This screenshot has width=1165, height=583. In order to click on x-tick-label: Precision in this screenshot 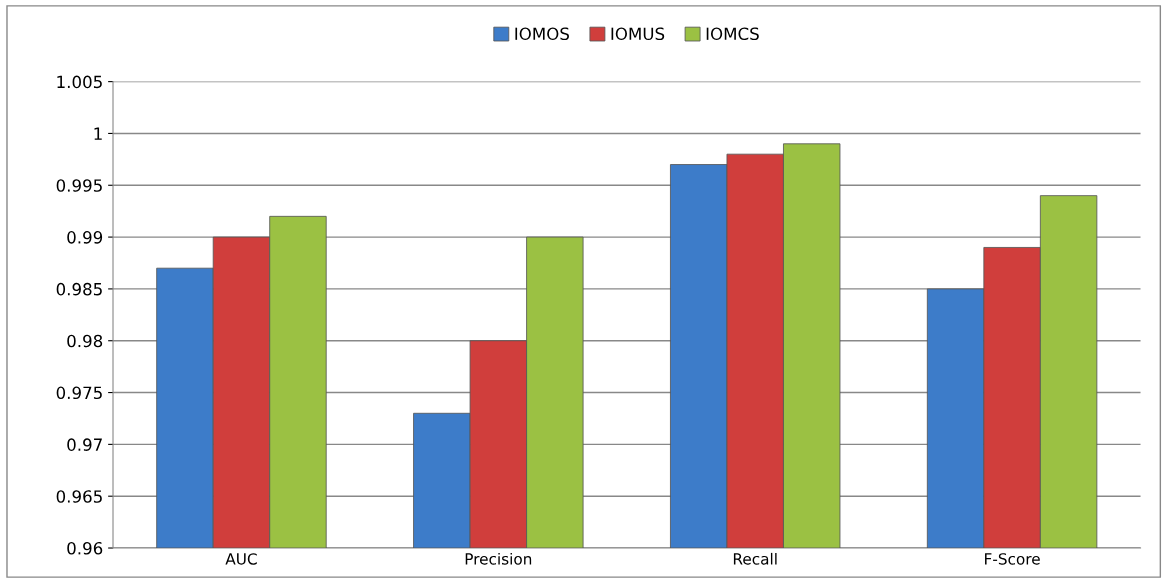, I will do `click(498, 558)`.